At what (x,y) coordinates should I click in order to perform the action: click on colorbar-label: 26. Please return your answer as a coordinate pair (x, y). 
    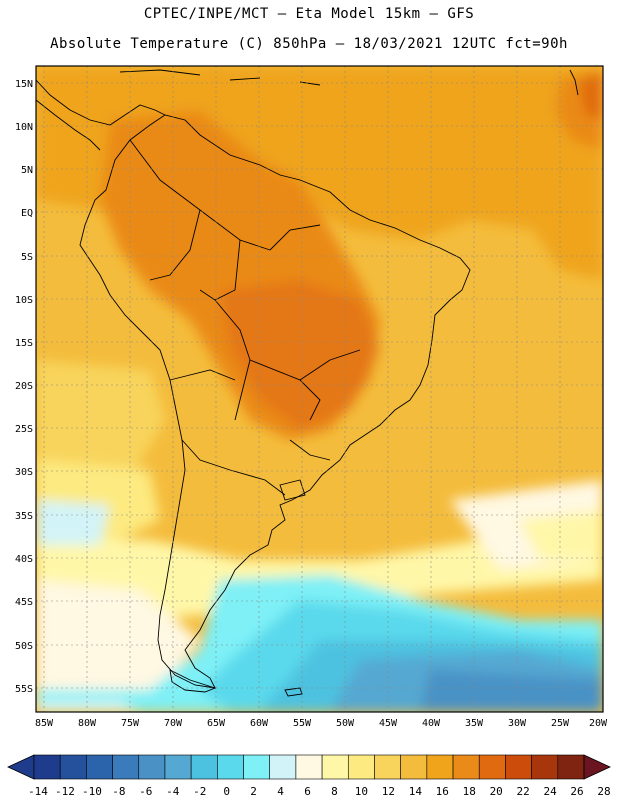
    Looking at the image, I should click on (576, 791).